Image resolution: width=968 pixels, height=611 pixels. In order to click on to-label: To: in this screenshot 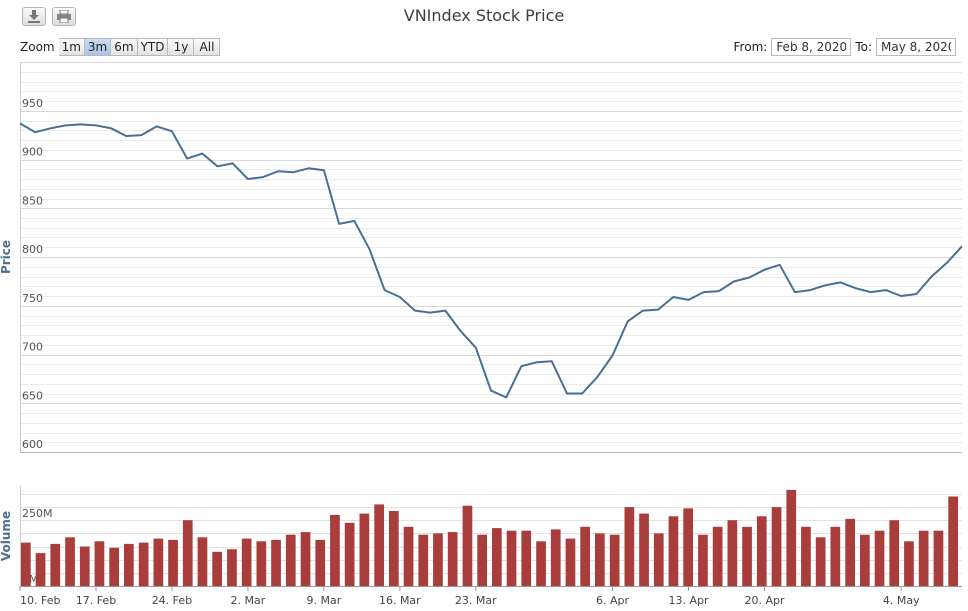, I will do `click(863, 46)`.